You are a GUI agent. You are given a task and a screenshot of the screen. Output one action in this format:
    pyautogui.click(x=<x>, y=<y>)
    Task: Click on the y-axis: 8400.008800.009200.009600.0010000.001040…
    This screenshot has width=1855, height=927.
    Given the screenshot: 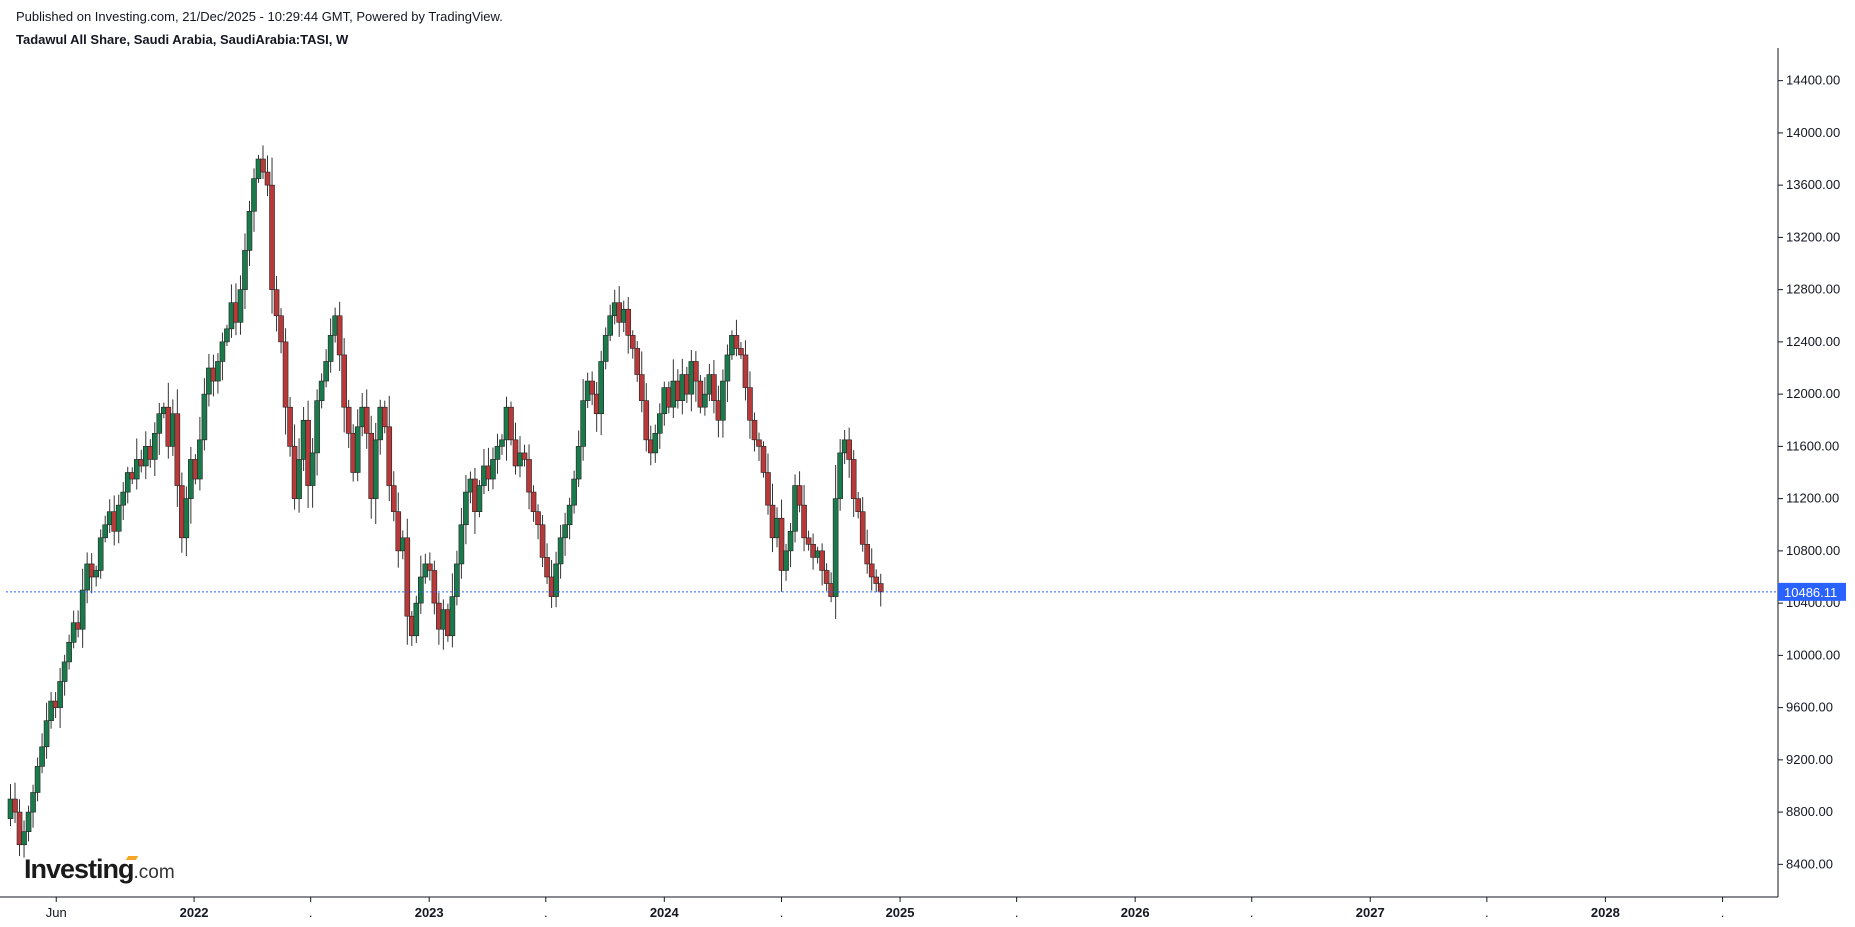 What is the action you would take?
    pyautogui.click(x=1809, y=472)
    